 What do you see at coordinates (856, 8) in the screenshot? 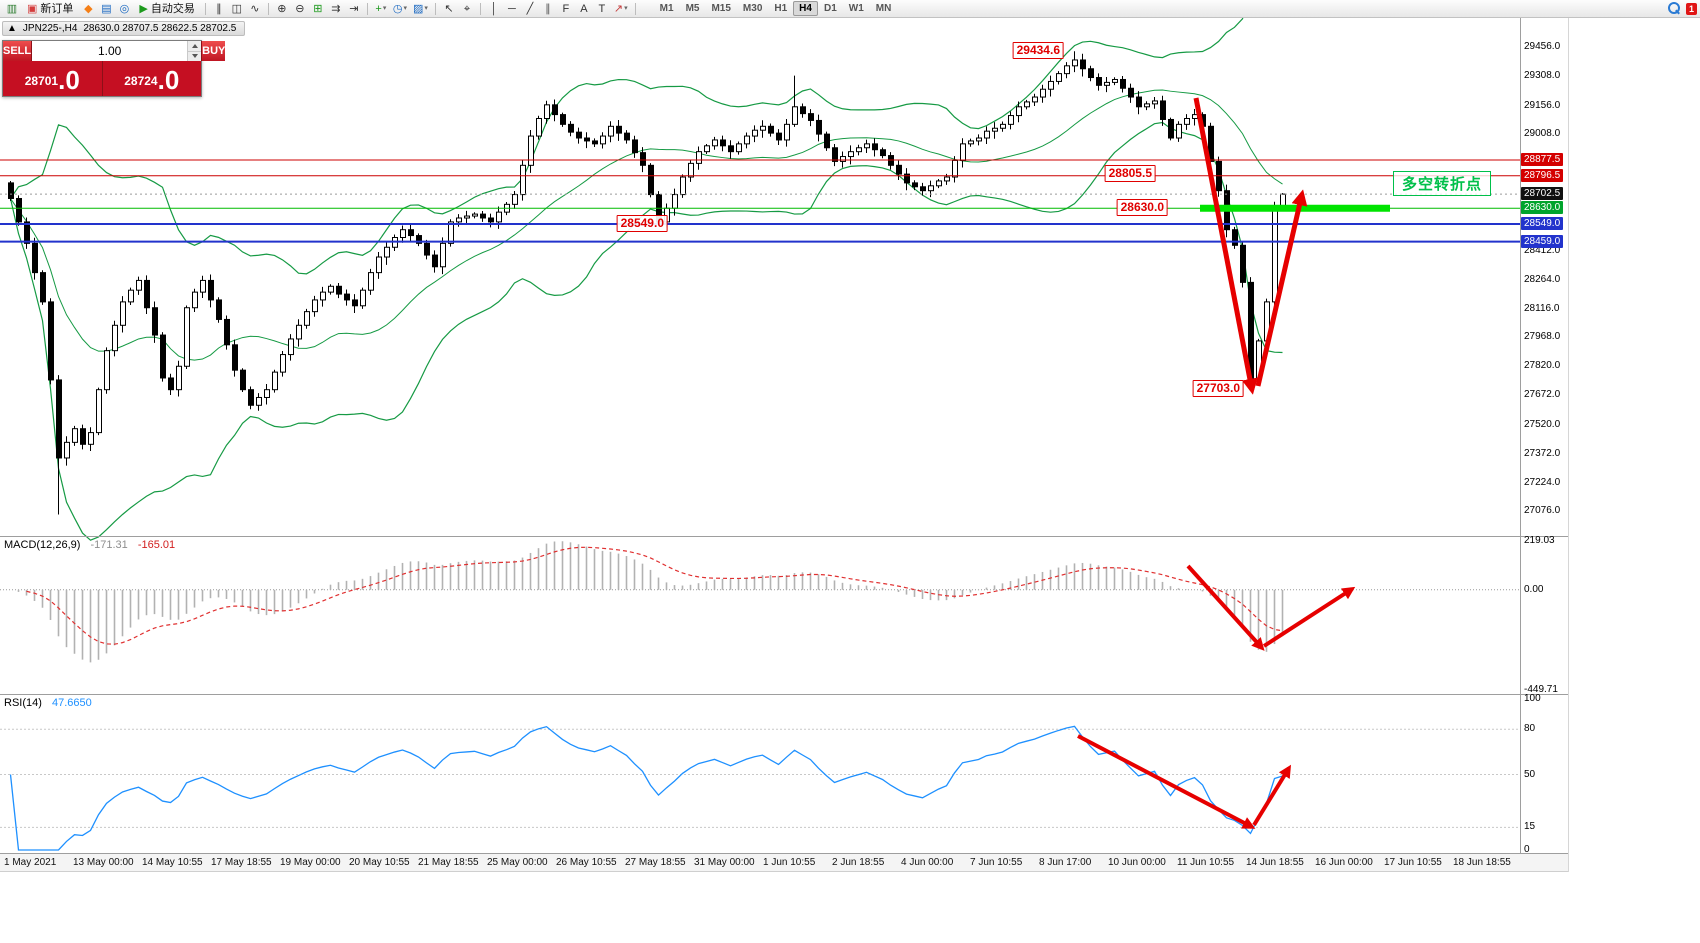
I see `timeframe-w1-button: W1` at bounding box center [856, 8].